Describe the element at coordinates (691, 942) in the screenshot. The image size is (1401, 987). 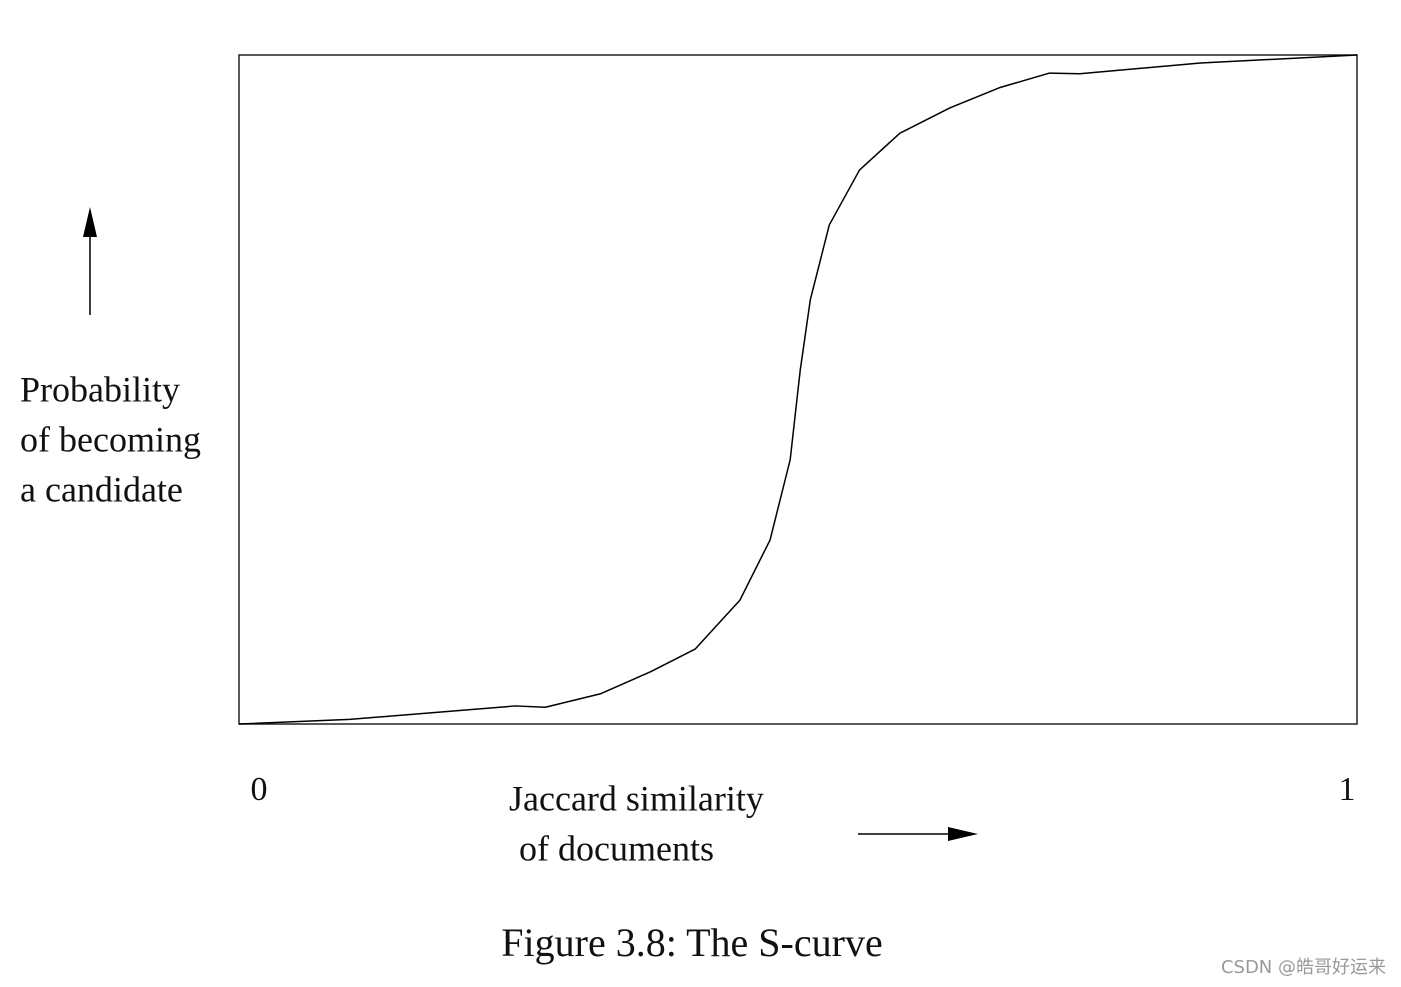
I see `chart-title: Figure 3.8: The S-curve` at that location.